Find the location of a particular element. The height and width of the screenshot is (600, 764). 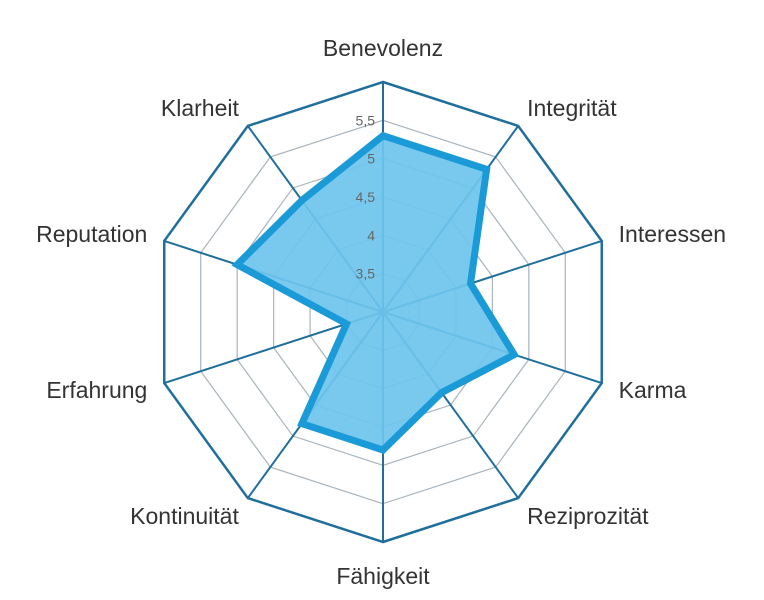

tick-label-4: 5 is located at coordinates (371, 159).